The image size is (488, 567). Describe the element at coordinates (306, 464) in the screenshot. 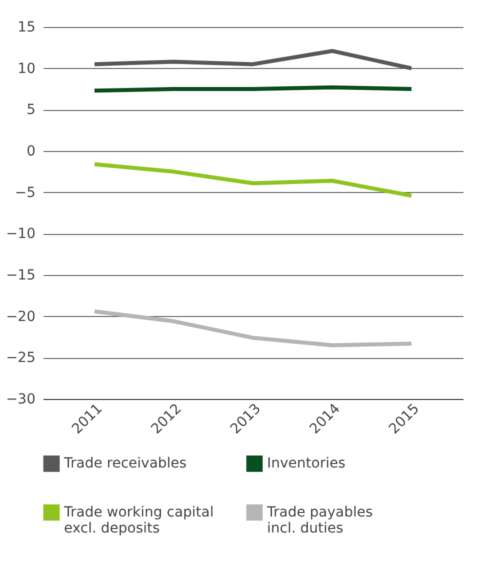

I see `legend-label: Inventories` at that location.